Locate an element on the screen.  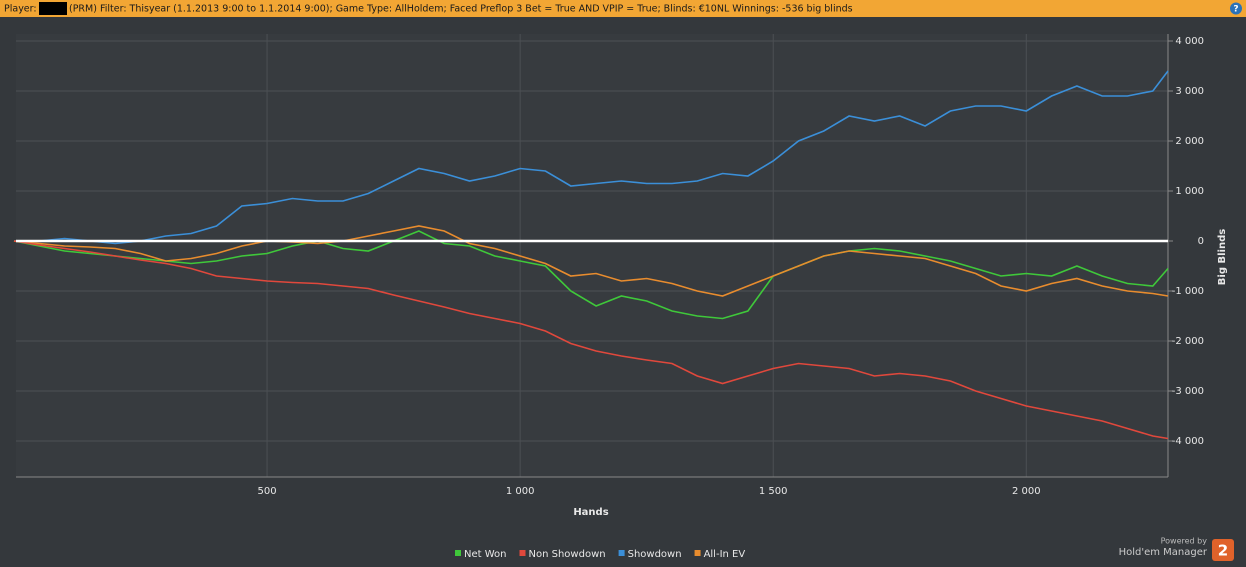
help-text: ? is located at coordinates (1235, 10).